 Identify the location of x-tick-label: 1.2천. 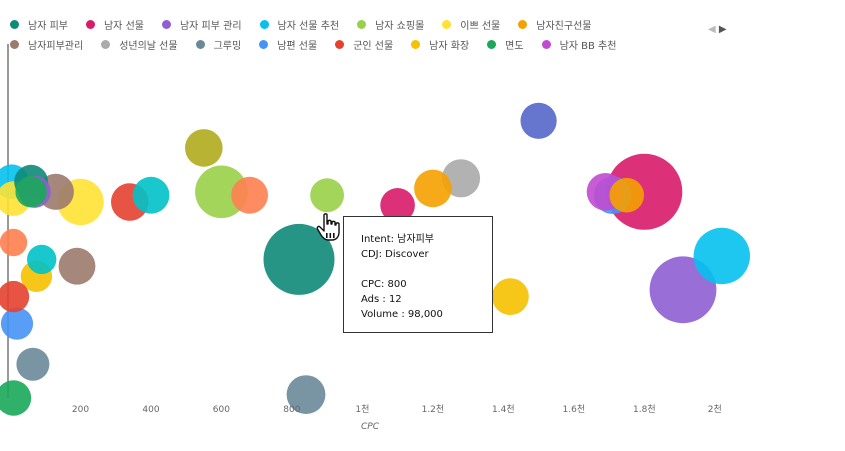
(433, 409).